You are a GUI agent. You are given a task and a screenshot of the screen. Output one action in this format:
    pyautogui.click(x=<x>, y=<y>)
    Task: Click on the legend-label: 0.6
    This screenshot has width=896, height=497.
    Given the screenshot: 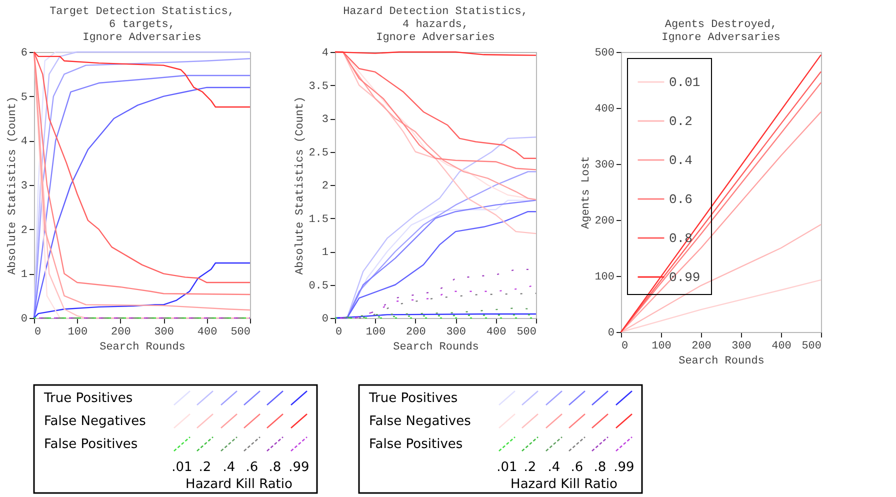 What is the action you would take?
    pyautogui.click(x=680, y=199)
    